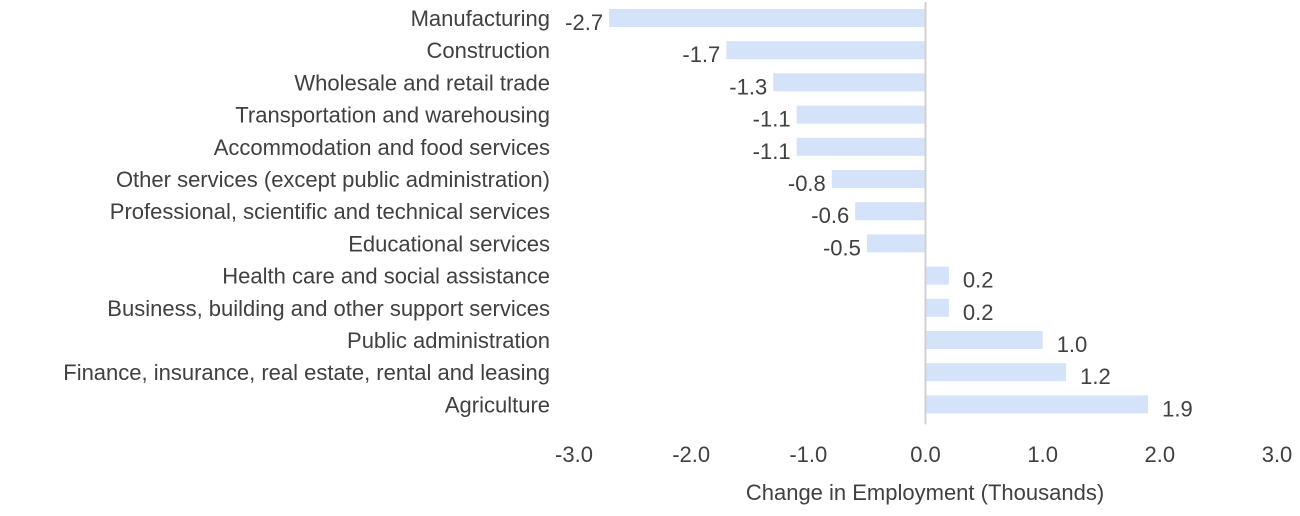  Describe the element at coordinates (480, 18) in the screenshot. I see `category-label: Manufacturing` at that location.